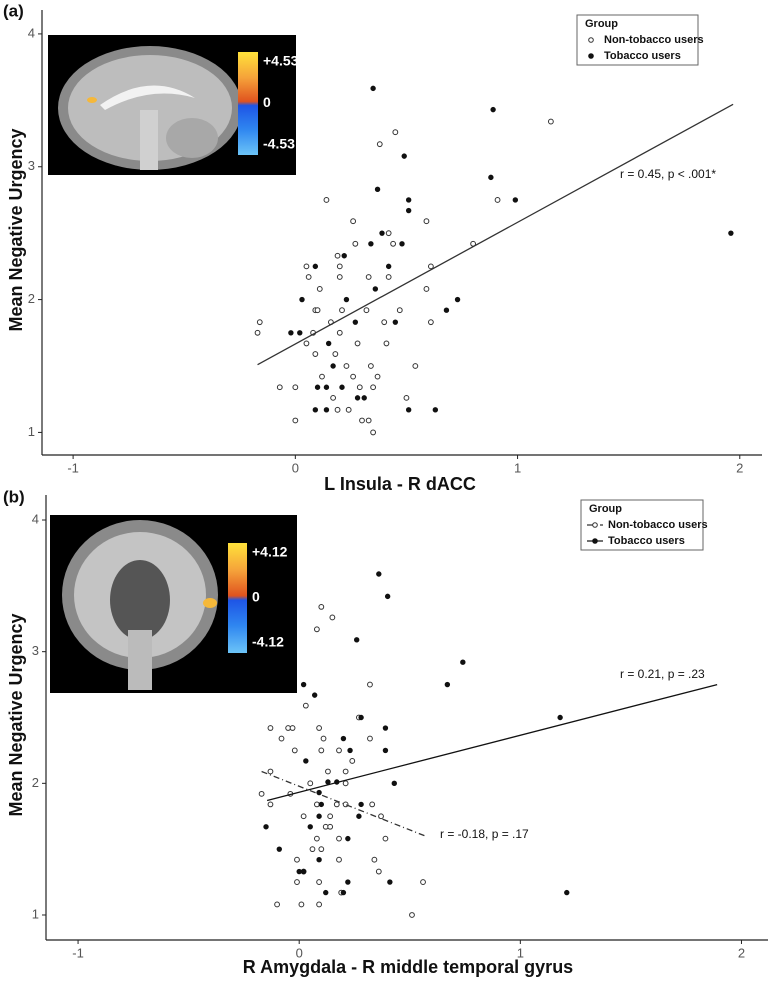 The width and height of the screenshot is (778, 981). What do you see at coordinates (517, 467) in the screenshot?
I see `x-tick-label: 1` at bounding box center [517, 467].